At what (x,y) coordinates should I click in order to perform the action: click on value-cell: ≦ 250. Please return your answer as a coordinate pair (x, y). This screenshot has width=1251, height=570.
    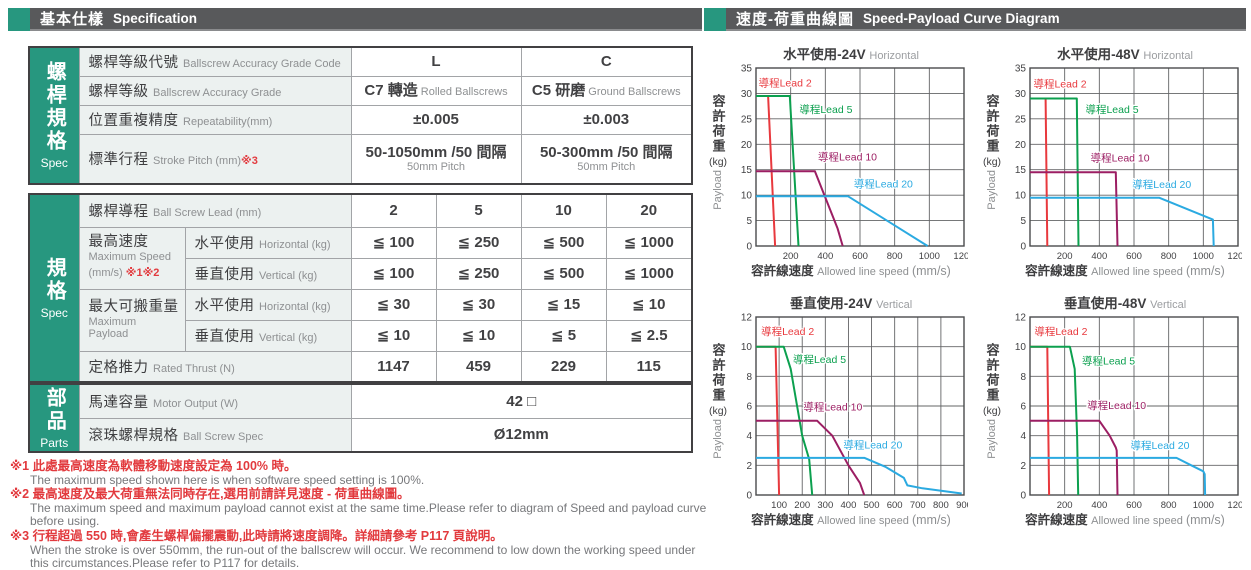
    Looking at the image, I should click on (478, 273).